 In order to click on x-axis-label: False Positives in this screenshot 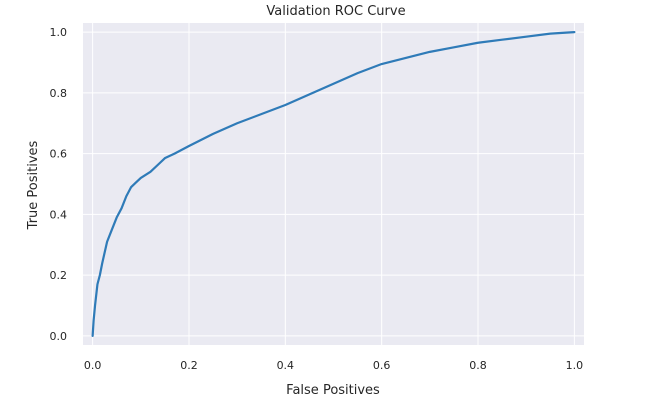, I will do `click(333, 390)`.